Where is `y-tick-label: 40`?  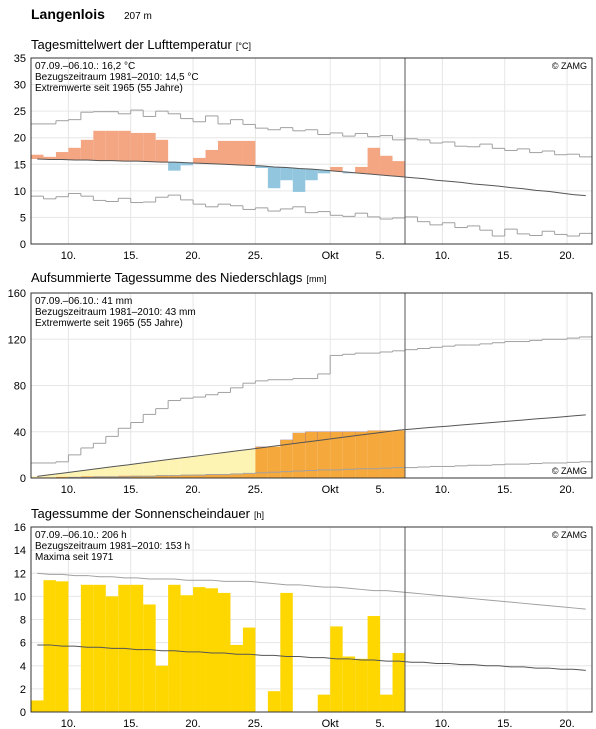
y-tick-label: 40 is located at coordinates (20, 433).